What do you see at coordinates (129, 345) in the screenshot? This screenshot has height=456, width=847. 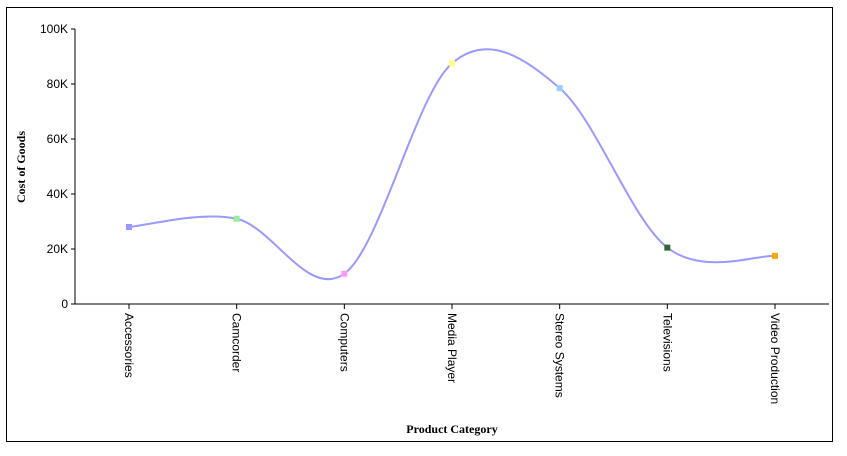 I see `x-tick-label: Accessories` at bounding box center [129, 345].